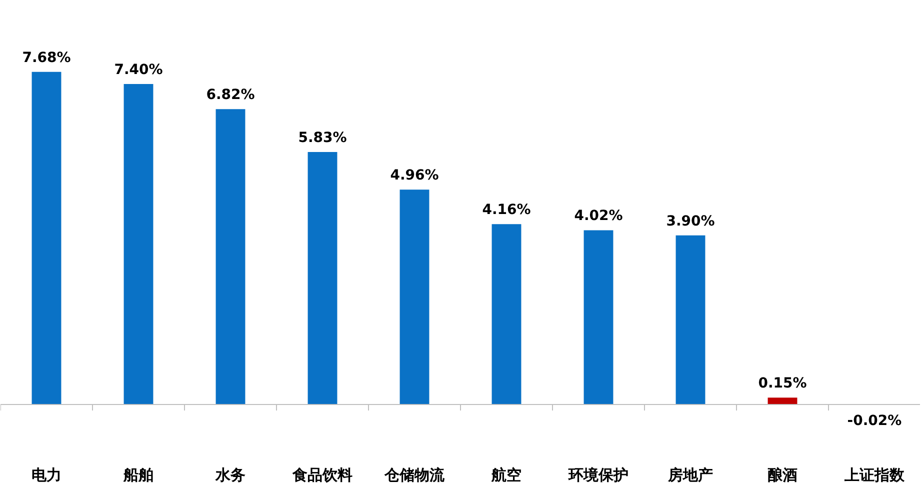  I want to click on x-tick-label: 食品饮料, so click(322, 475).